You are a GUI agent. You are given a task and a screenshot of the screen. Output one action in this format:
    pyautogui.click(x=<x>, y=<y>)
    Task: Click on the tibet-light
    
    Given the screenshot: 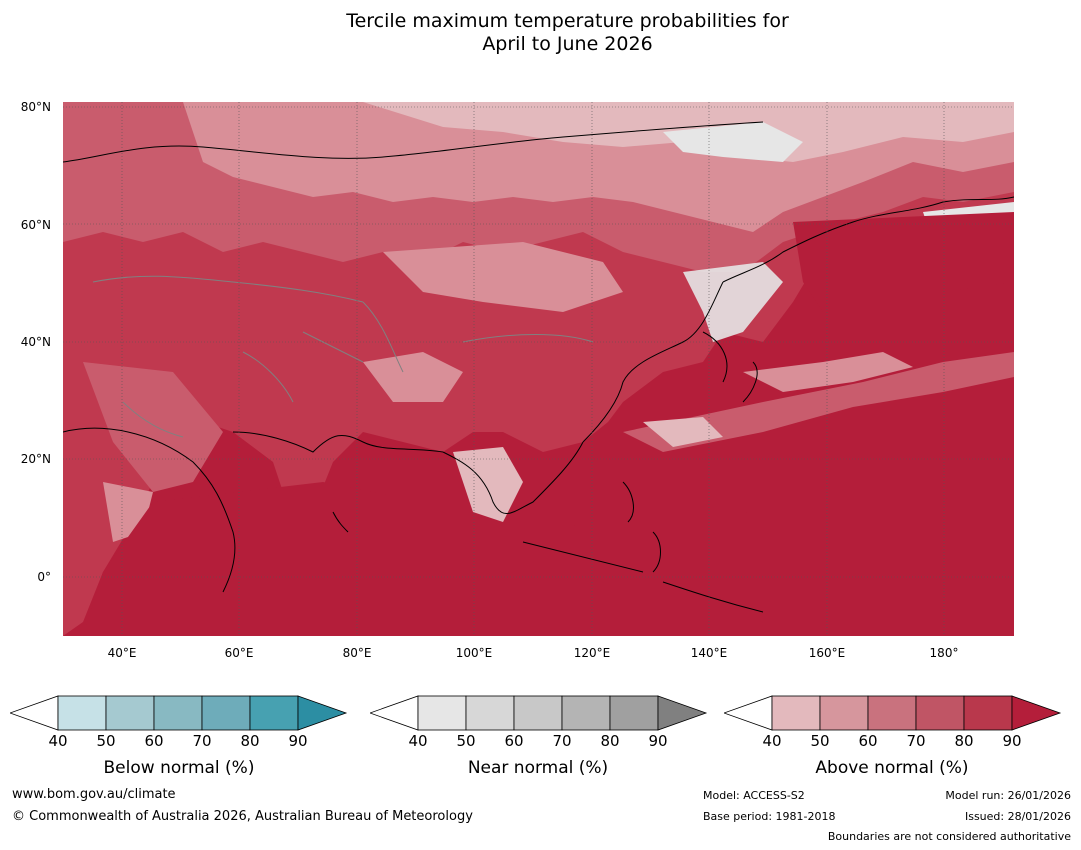 What is the action you would take?
    pyautogui.click(x=413, y=377)
    